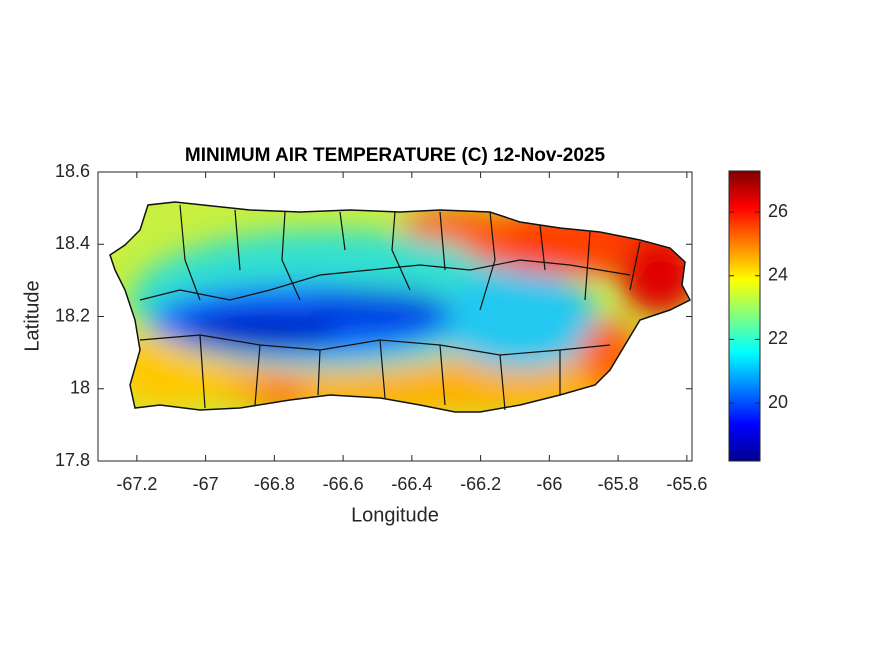 This screenshot has width=875, height=656. What do you see at coordinates (274, 484) in the screenshot?
I see `x-tick-label: -66.8` at bounding box center [274, 484].